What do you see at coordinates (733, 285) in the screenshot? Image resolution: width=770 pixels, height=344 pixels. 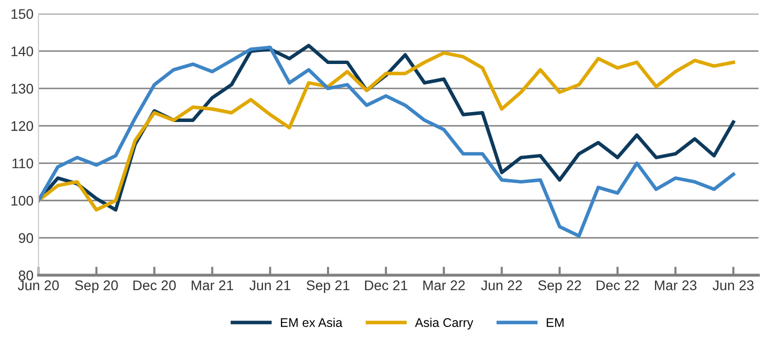 I see `x-tick-label: Jun 23` at bounding box center [733, 285].